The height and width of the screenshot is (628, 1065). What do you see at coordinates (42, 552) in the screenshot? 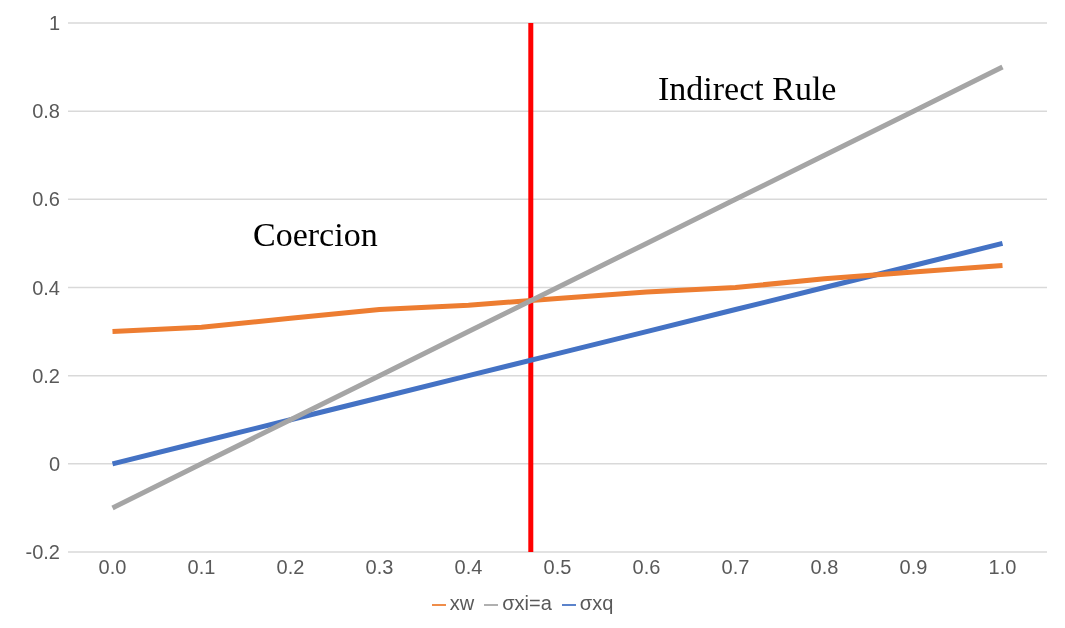
I see `y-tick-label: -0.2` at bounding box center [42, 552].